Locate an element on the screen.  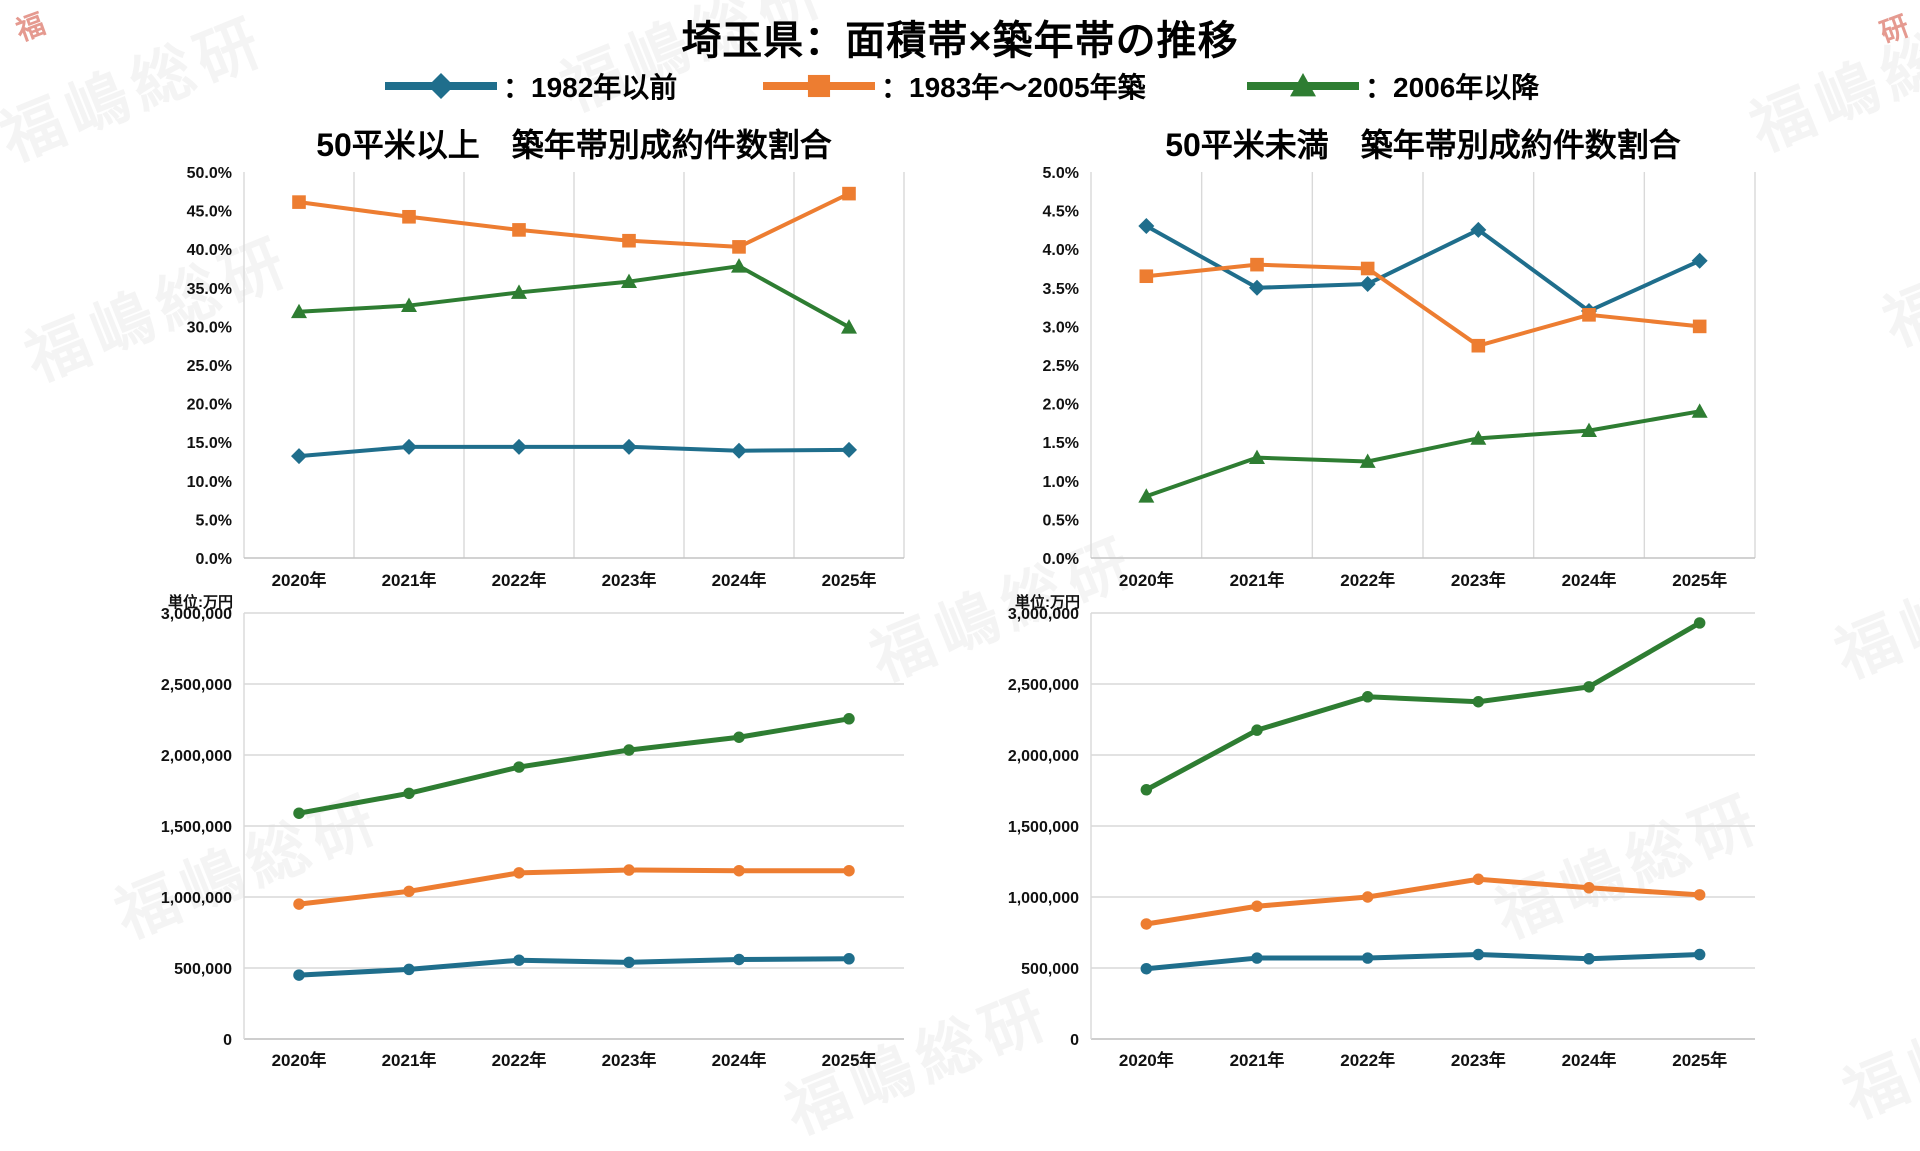
y-tick-label: 50.0% is located at coordinates (209, 173).